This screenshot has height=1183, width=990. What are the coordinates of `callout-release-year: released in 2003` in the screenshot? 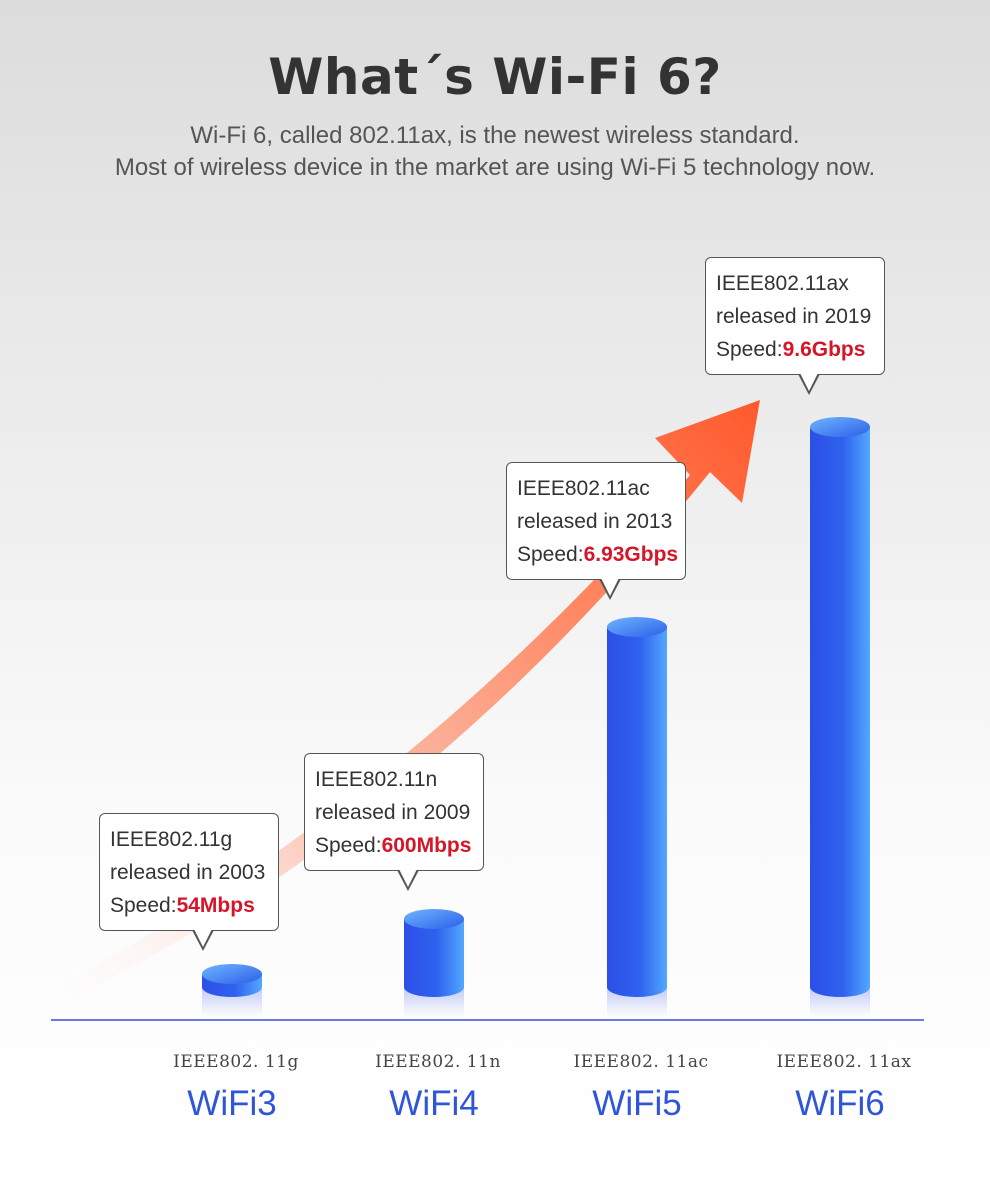 It's located at (188, 872).